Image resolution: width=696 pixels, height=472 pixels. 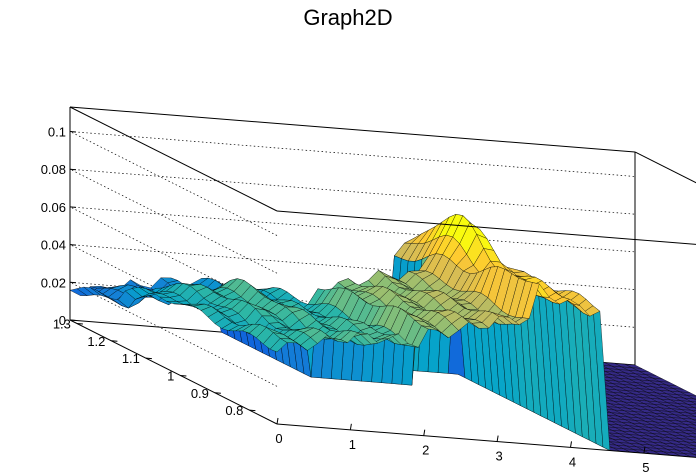 What do you see at coordinates (572, 461) in the screenshot?
I see `x-tick-label: 4` at bounding box center [572, 461].